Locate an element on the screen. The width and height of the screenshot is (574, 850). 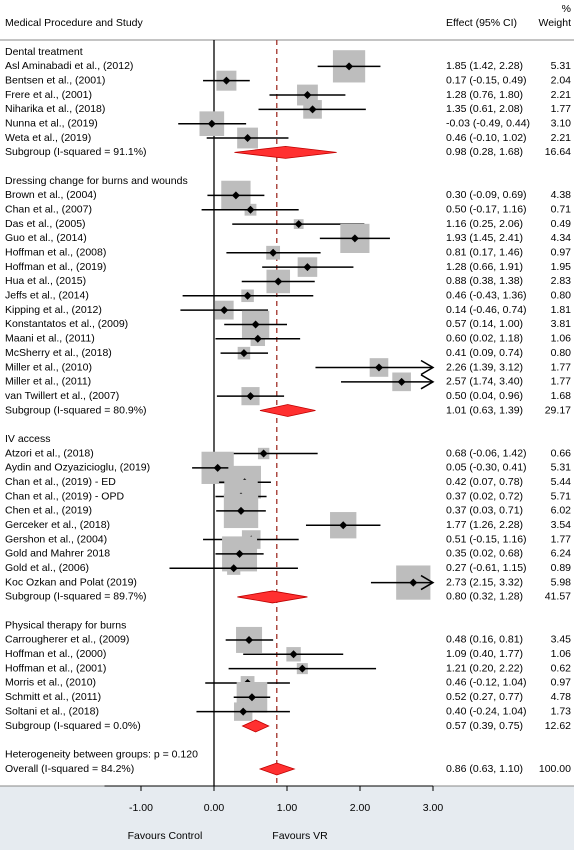
weight: 3.54 is located at coordinates (561, 525).